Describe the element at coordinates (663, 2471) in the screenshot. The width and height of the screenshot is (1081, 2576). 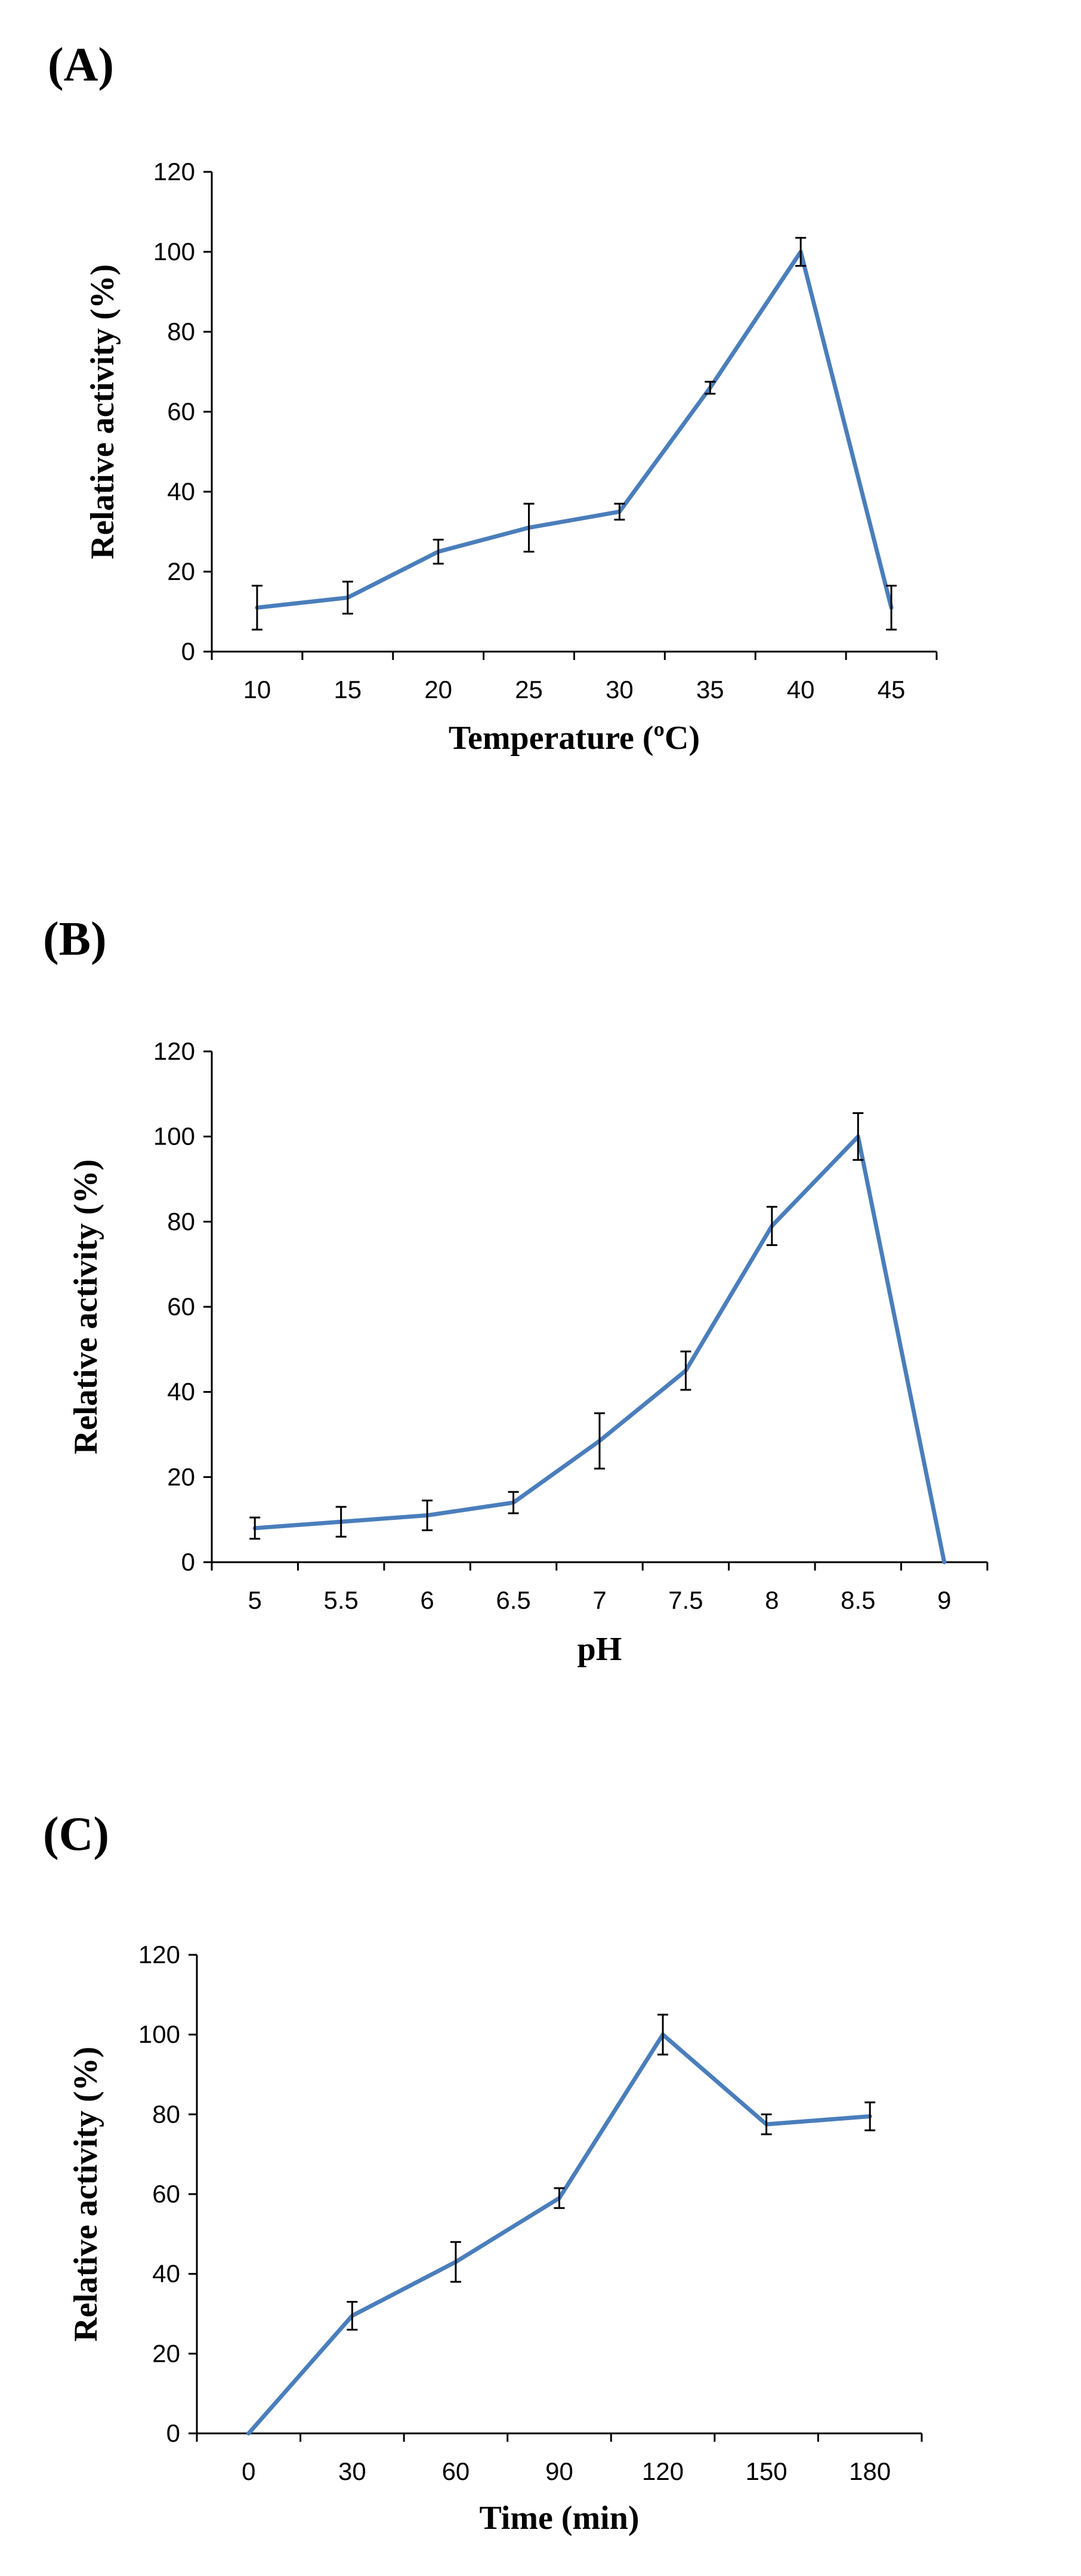
I see `x-tick-label: 120` at that location.